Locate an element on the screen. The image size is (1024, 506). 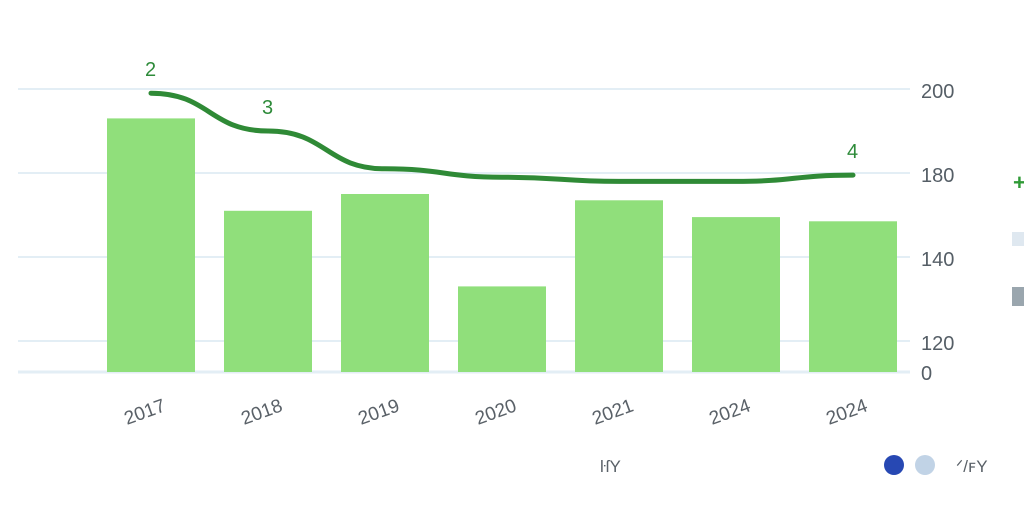
x-tick-label: 2021 is located at coordinates (613, 413).